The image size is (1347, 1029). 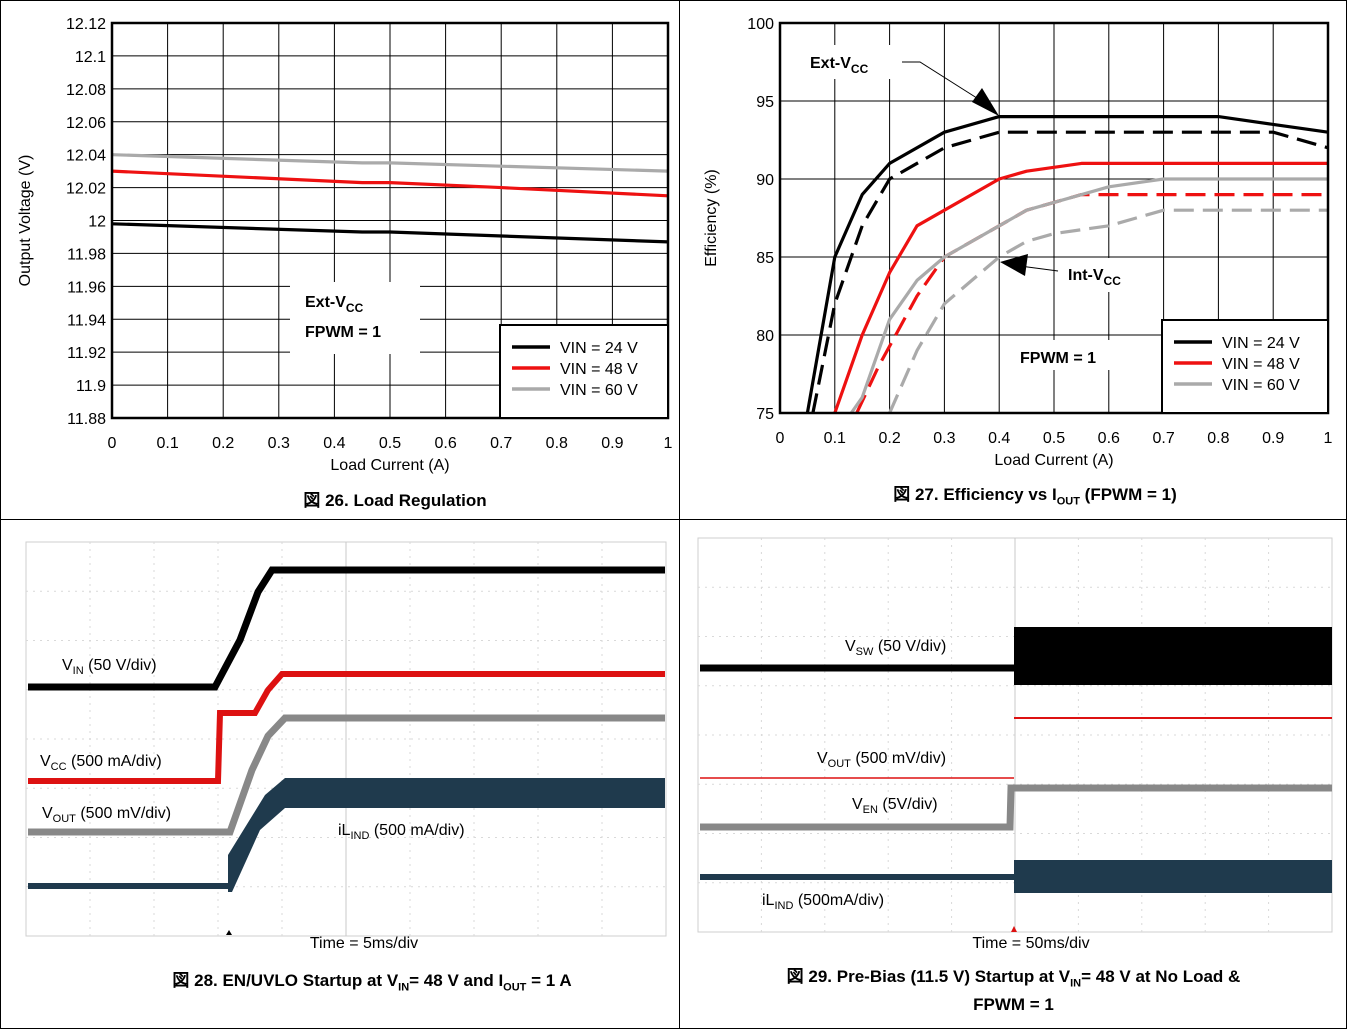 I want to click on trigger-marker, so click(x=1014, y=929).